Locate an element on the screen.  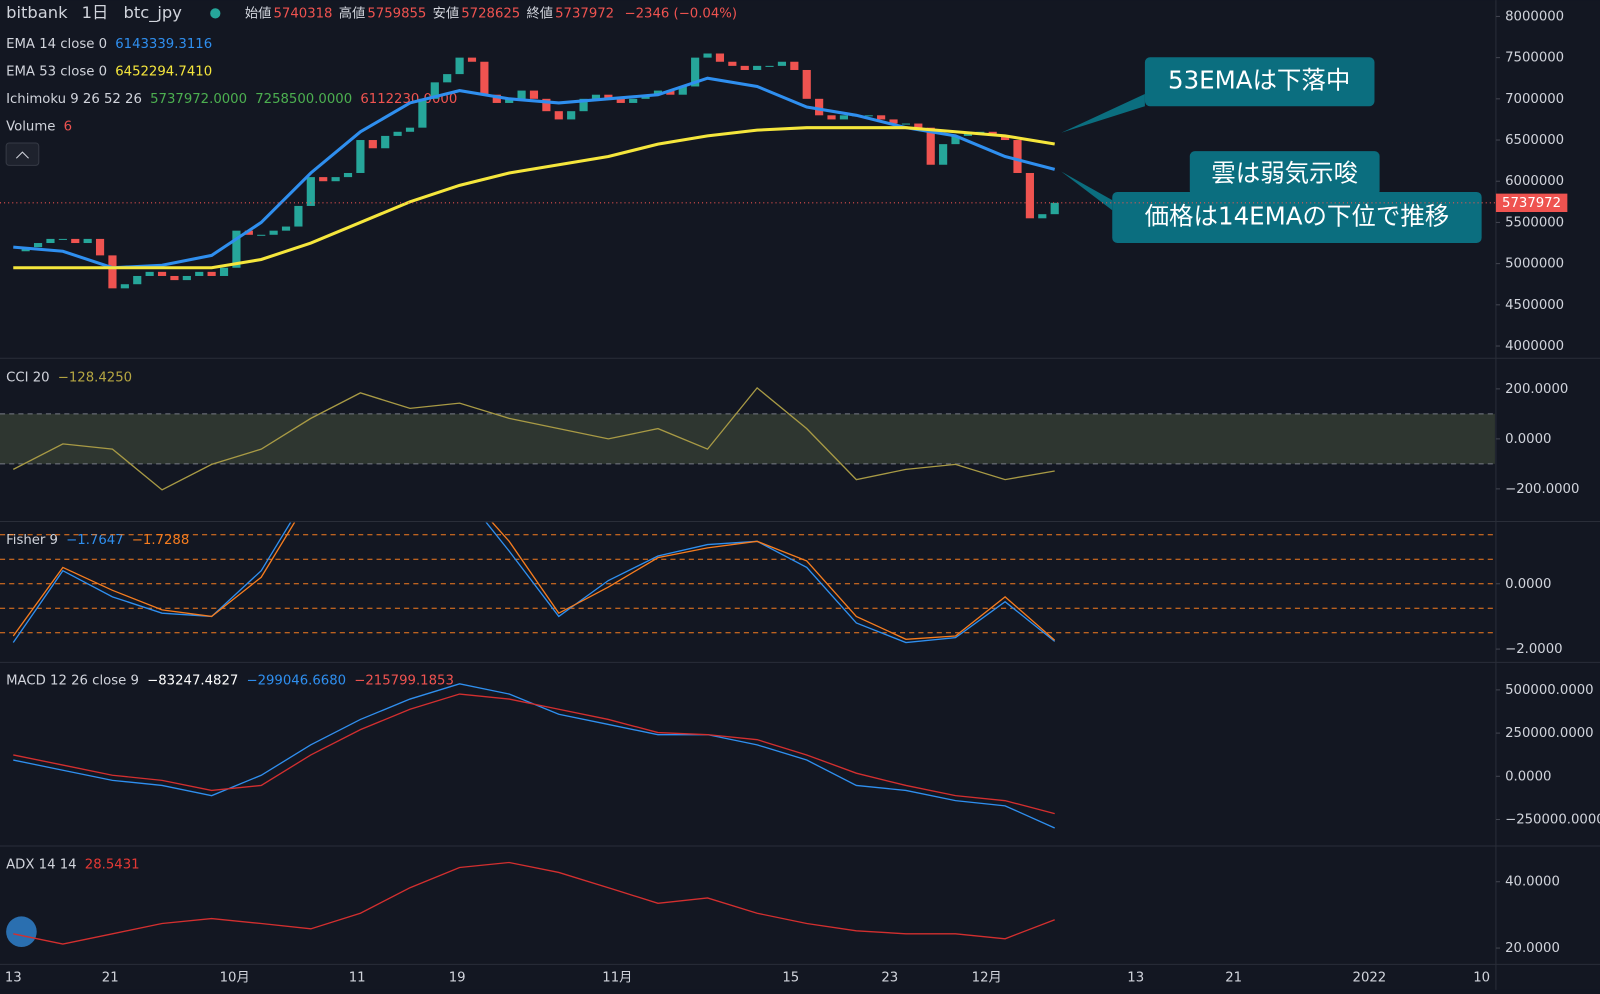
status-dot is located at coordinates (215, 13).